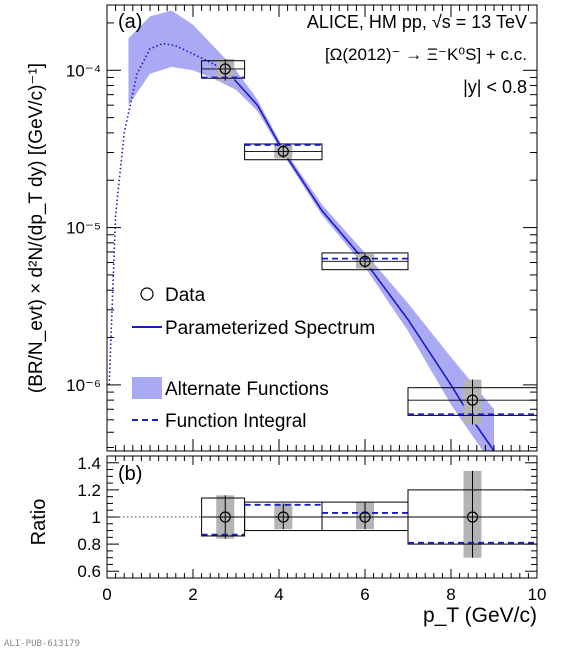 The image size is (579, 650). What do you see at coordinates (96, 517) in the screenshot?
I see `ratio-y-tick-label: 1` at bounding box center [96, 517].